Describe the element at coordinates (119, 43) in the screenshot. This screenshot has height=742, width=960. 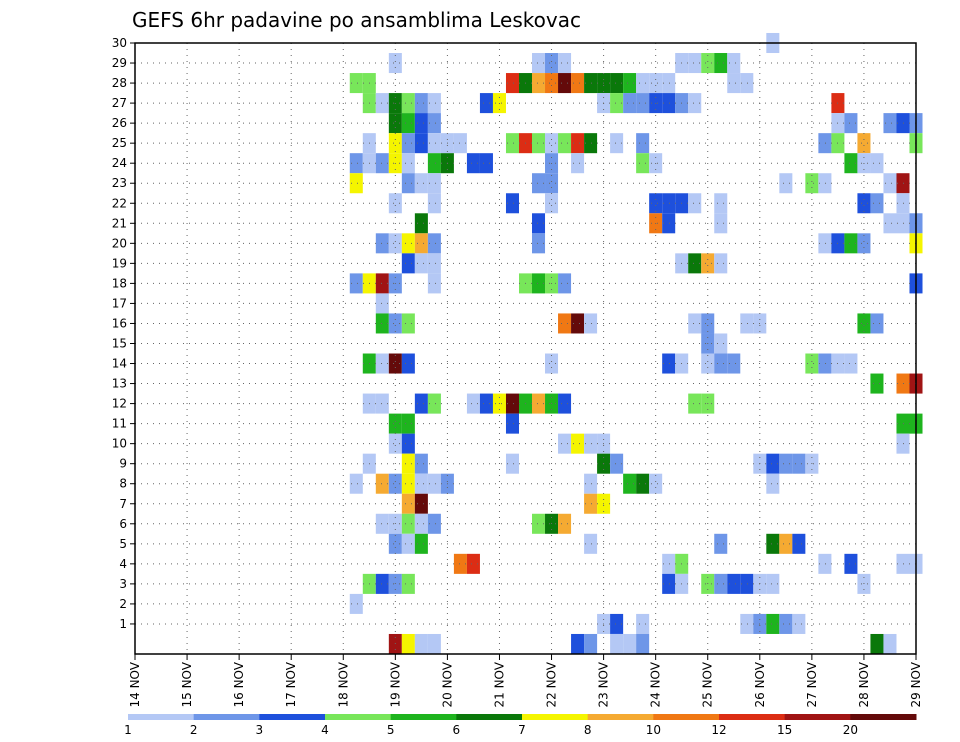
I see `y-tick-label: 30` at that location.